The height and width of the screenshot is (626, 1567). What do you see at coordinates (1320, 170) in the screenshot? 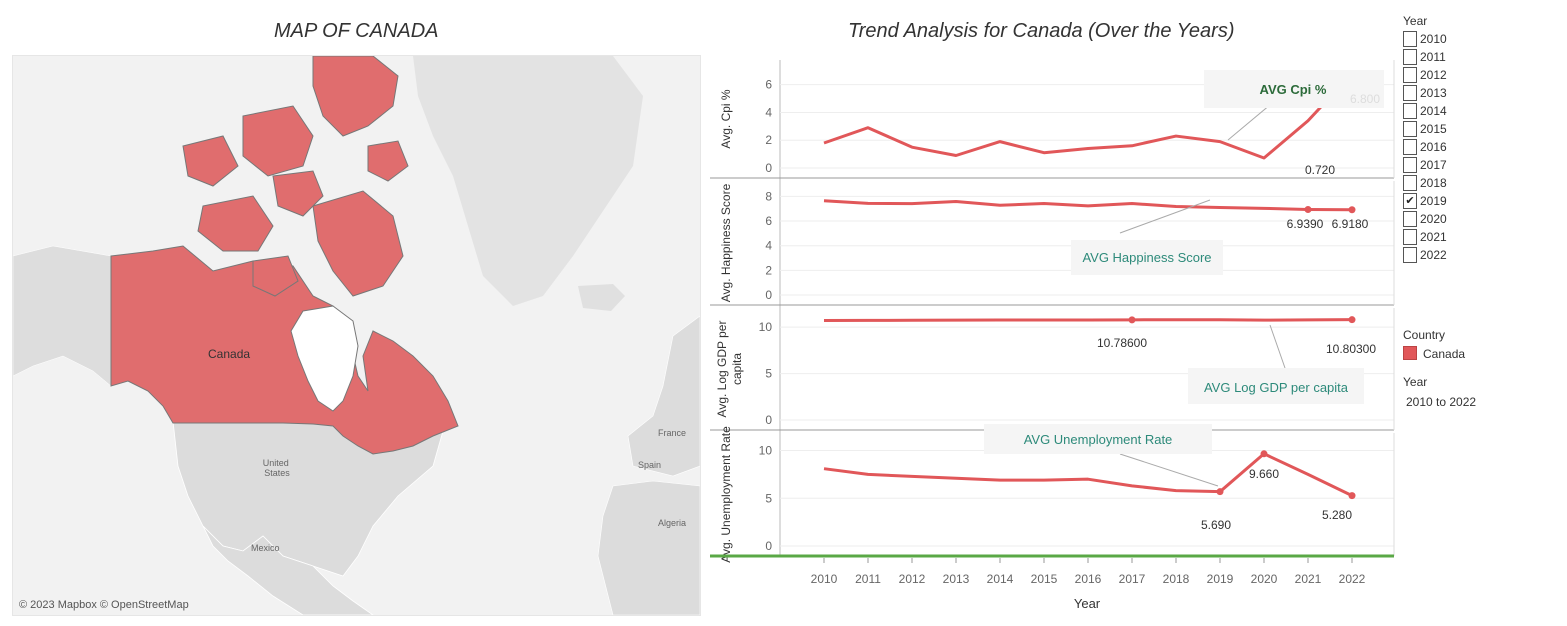
I see `data-label-cpi: 0.720` at bounding box center [1320, 170].